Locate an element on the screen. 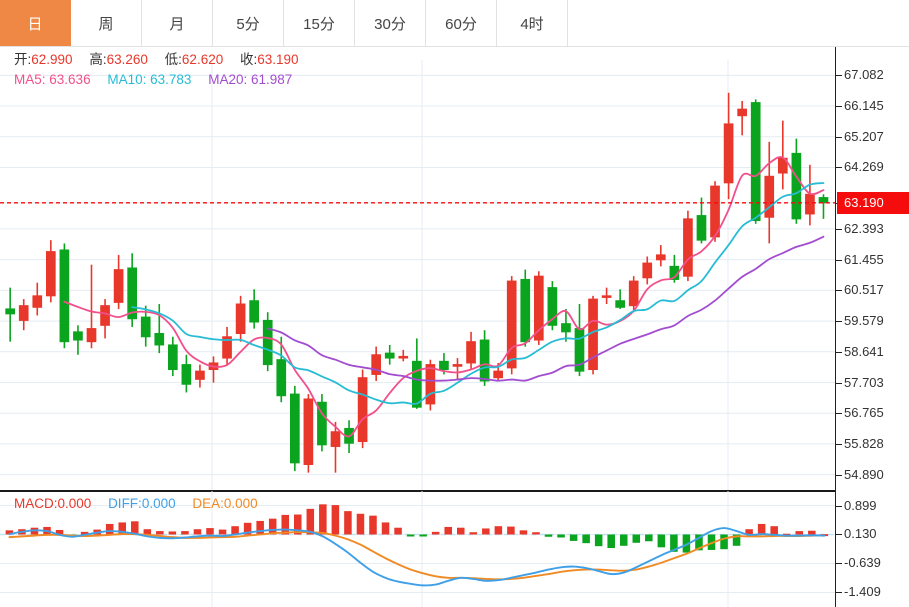 The image size is (909, 607). tab-label: 周 is located at coordinates (106, 24).